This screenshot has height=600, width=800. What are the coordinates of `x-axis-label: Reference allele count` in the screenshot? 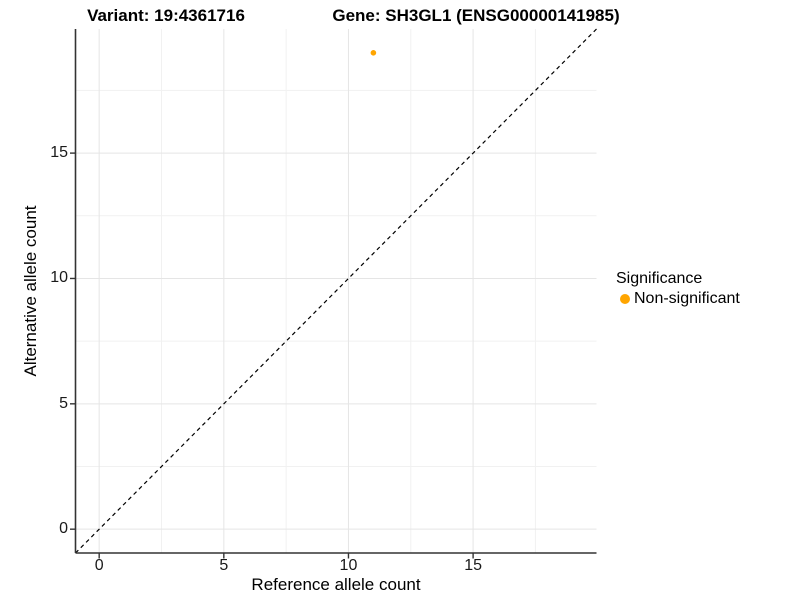 It's located at (336, 584).